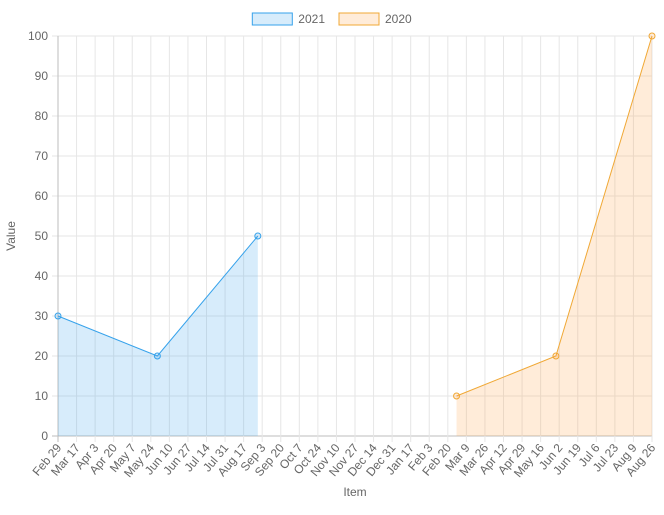 The image size is (664, 515). I want to click on series-0-area, so click(158, 336).